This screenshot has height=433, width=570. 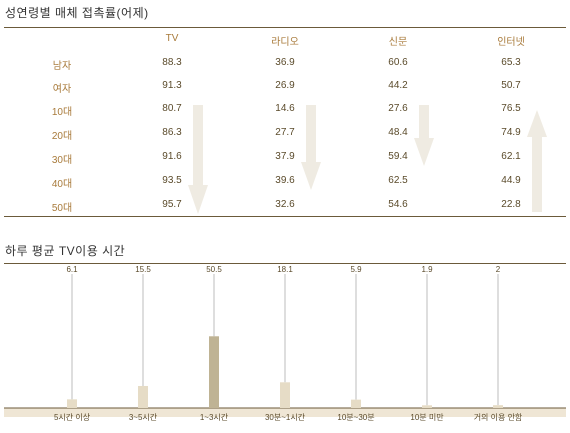 What do you see at coordinates (398, 180) in the screenshot?
I see `cell-newspaper: 62.5` at bounding box center [398, 180].